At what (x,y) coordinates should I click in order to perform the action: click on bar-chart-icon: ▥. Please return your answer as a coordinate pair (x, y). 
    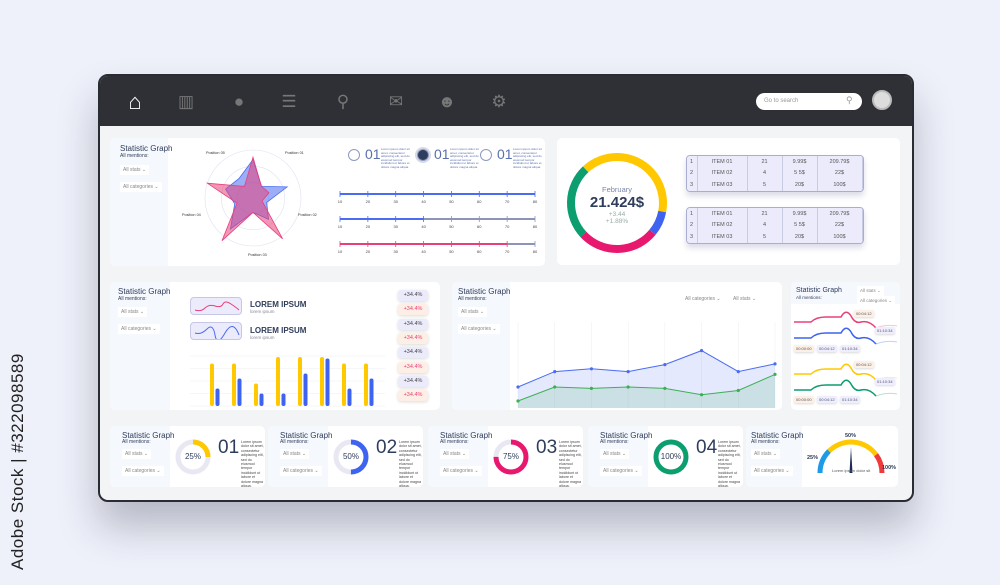
    Looking at the image, I should click on (186, 101).